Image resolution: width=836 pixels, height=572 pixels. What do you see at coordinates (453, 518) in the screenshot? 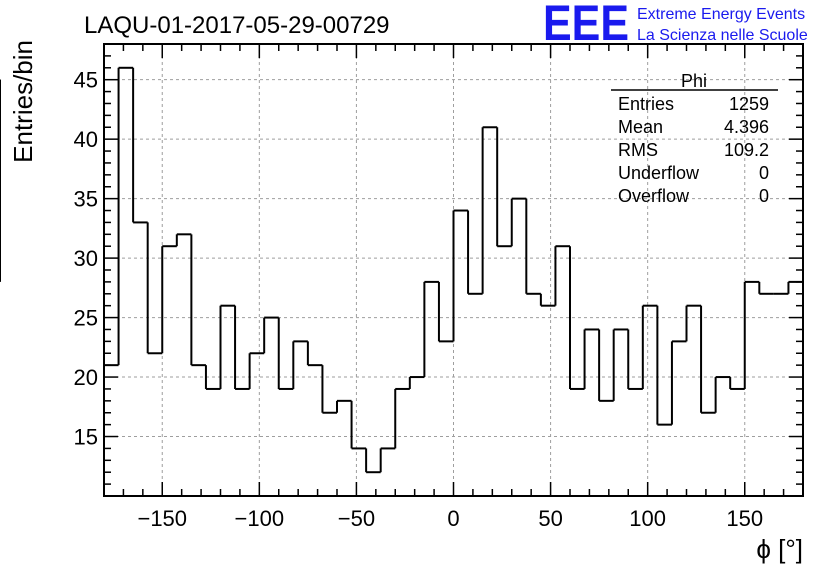
I see `x-tick-label: 0` at bounding box center [453, 518].